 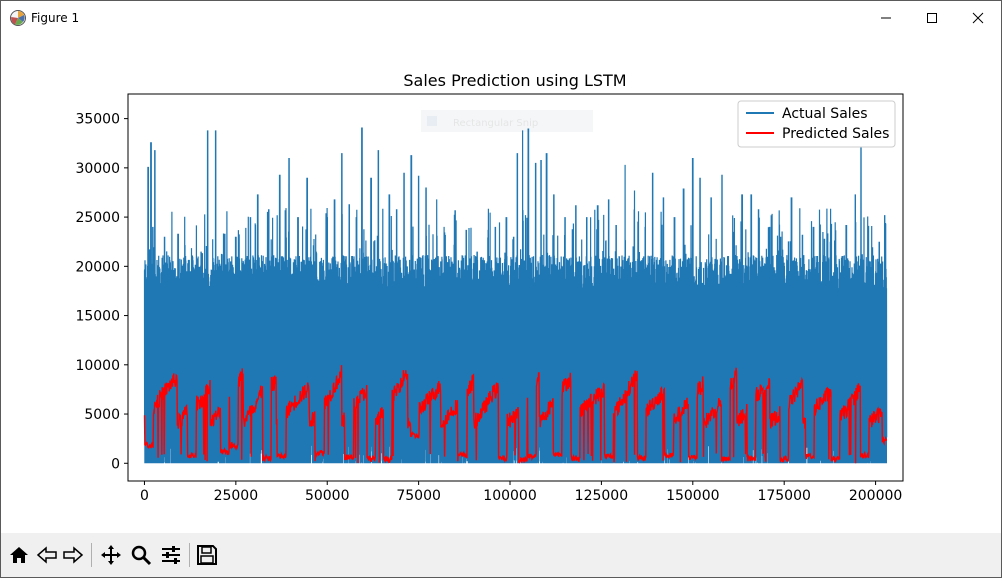 I want to click on zoom-button, so click(x=141, y=555).